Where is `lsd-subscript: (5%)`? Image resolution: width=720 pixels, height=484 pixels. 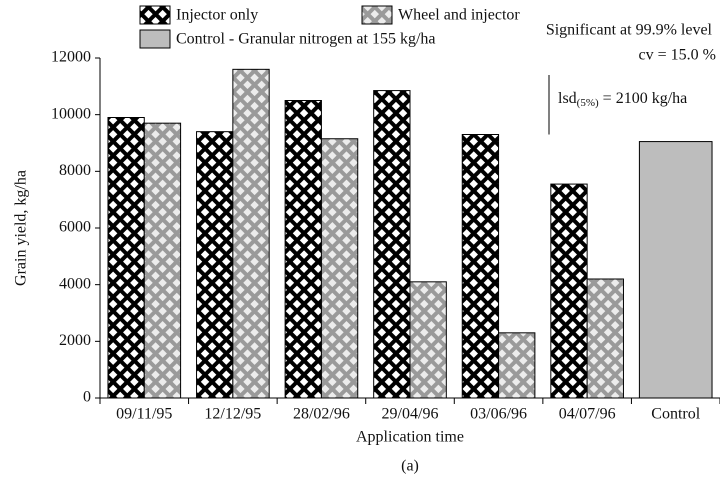 lsd-subscript: (5%) is located at coordinates (588, 103).